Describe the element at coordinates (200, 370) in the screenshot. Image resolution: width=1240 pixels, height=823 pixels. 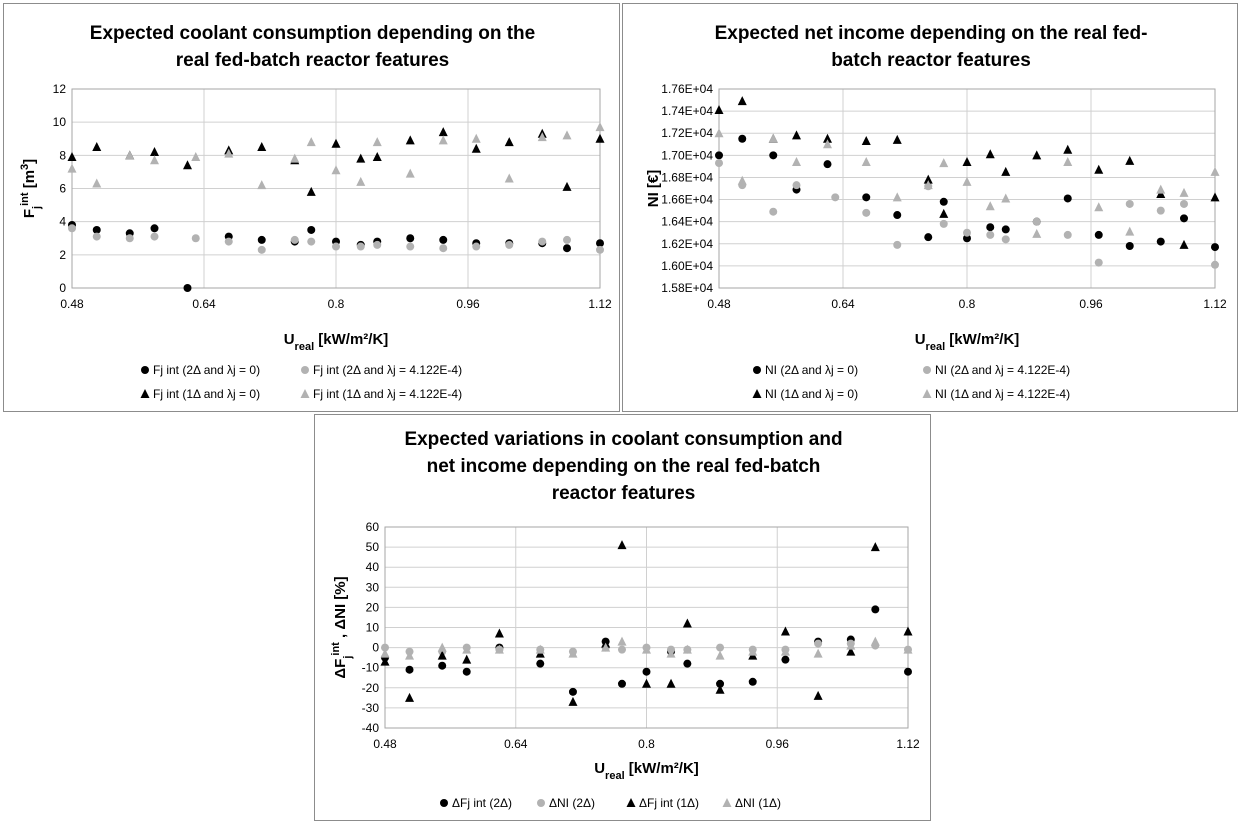
I see `legend-entry: Fj int (2Δ and λj = 0)` at that location.